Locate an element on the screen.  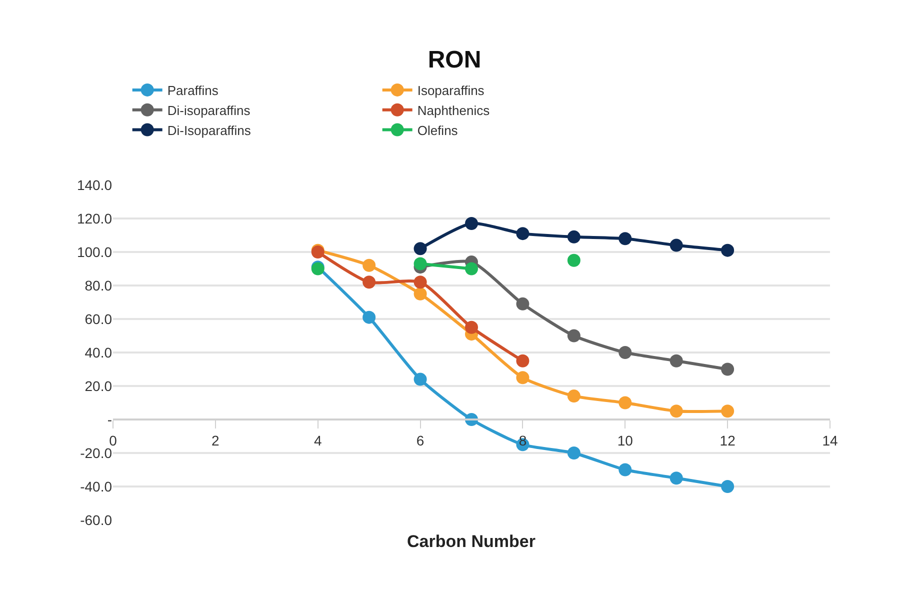
legend-label: Olefins is located at coordinates (437, 130).